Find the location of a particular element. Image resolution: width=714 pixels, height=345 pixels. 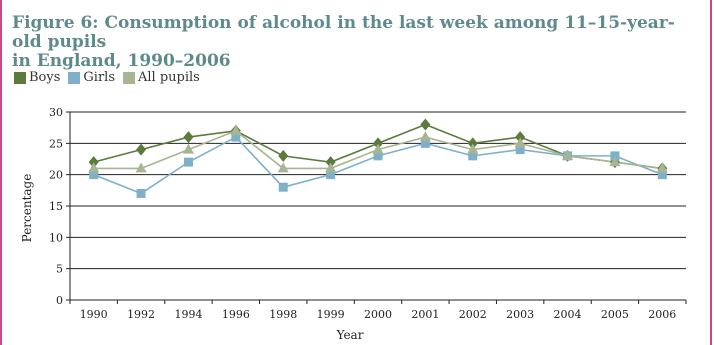

y-tick-label-20: 20 is located at coordinates (56, 175).